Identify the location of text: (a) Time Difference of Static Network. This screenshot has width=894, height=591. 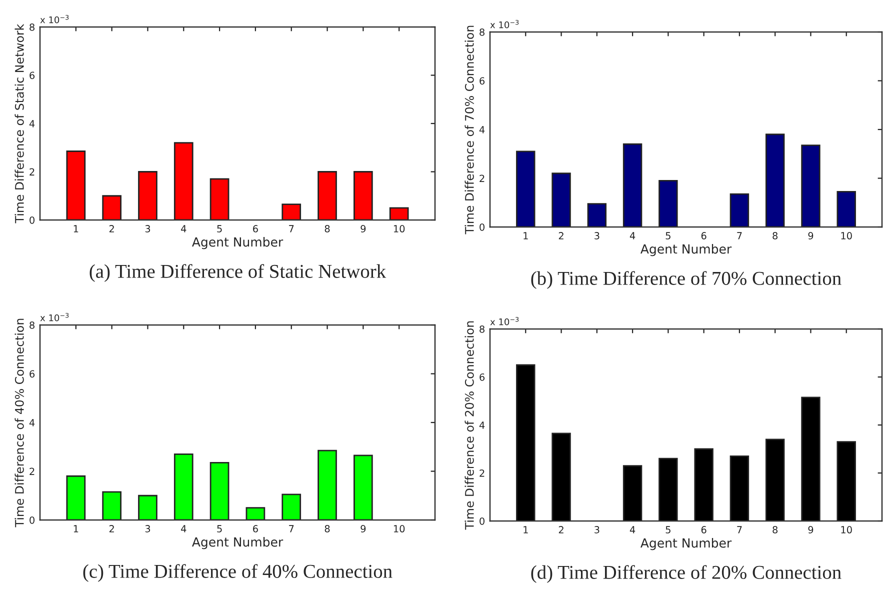
(238, 273).